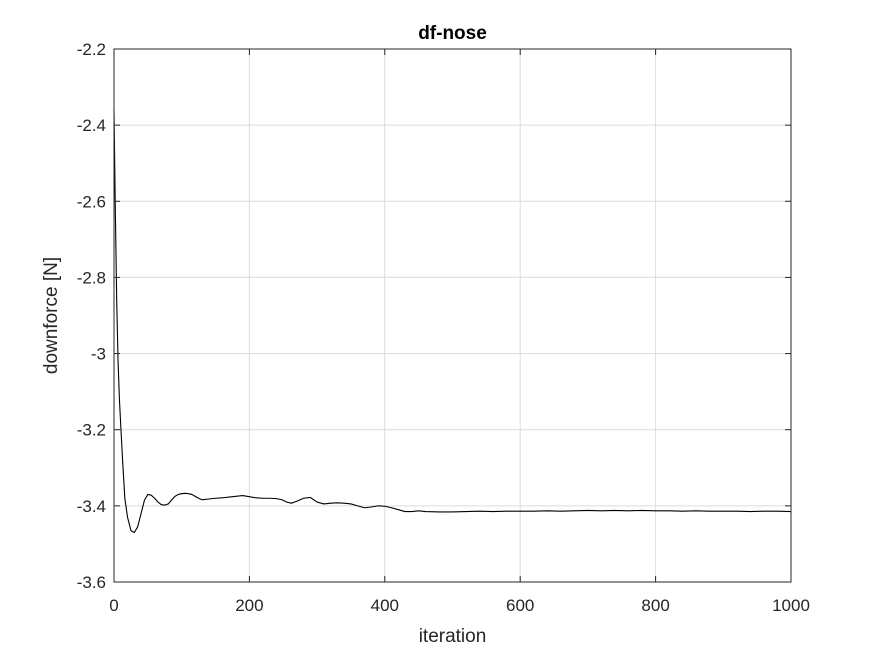  Describe the element at coordinates (98, 354) in the screenshot. I see `y-tick-label: -3` at that location.